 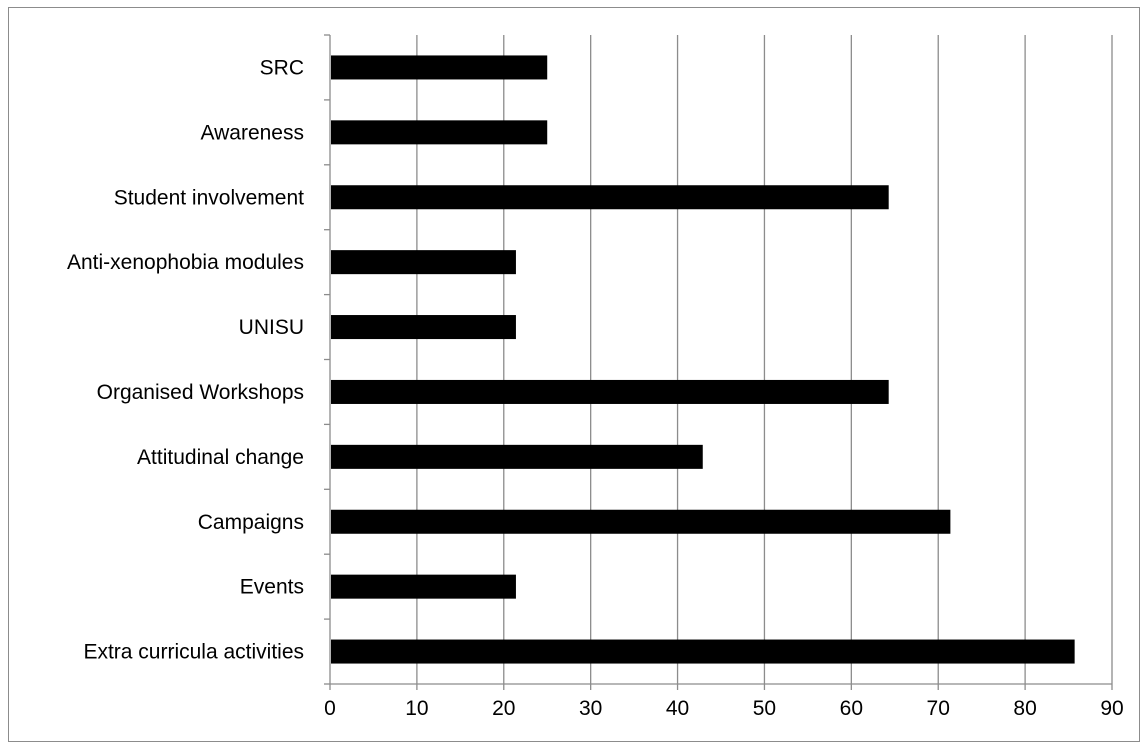 What do you see at coordinates (517, 456) in the screenshot?
I see `bar-attitudinal-change` at bounding box center [517, 456].